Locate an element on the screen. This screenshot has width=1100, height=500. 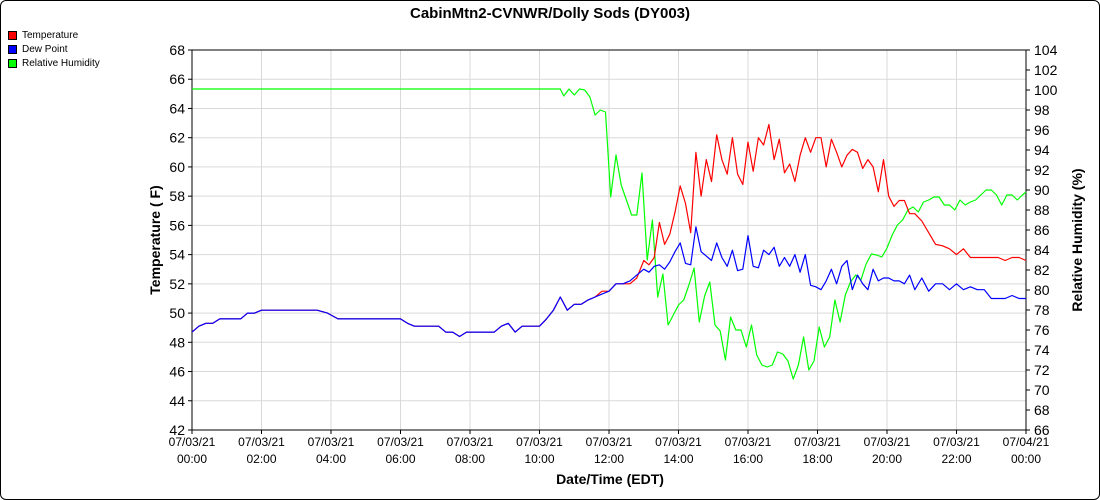
y-tick-label: 52 is located at coordinates (177, 284).